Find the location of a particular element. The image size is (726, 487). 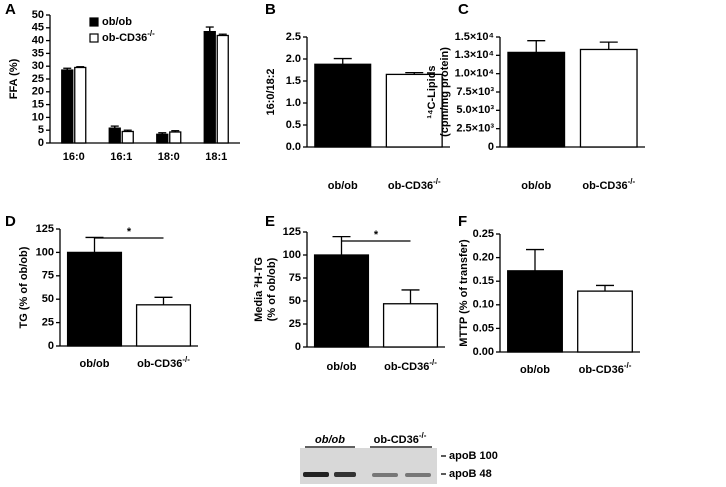

y-tick-label: 20 is located at coordinates (38, 92).